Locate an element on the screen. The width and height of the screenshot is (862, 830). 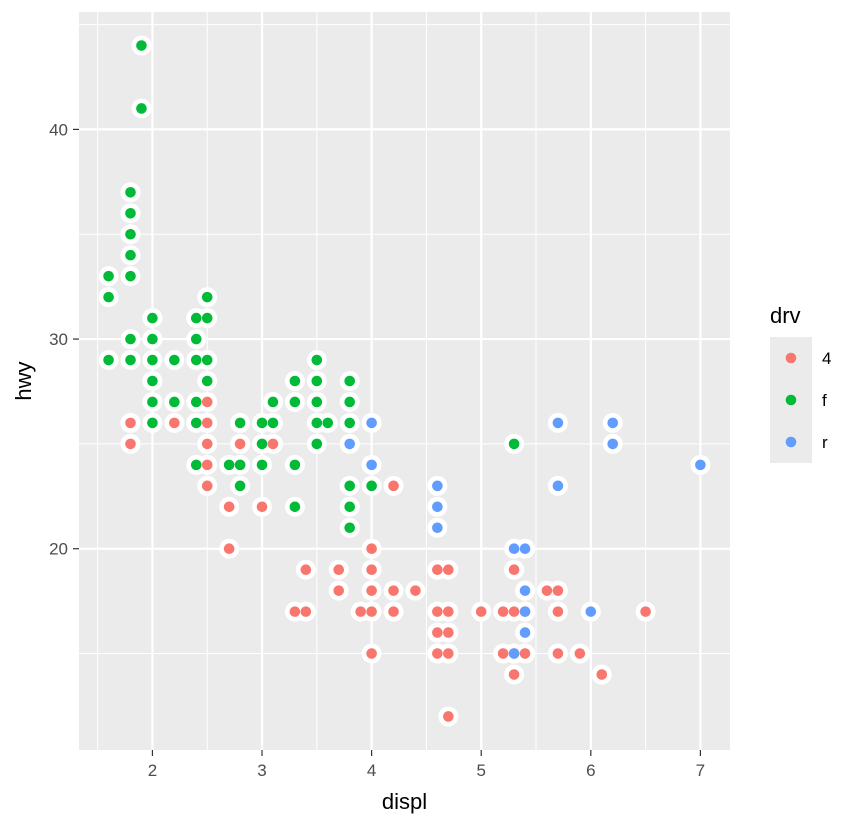
legend-label-4: 4 is located at coordinates (826, 358).